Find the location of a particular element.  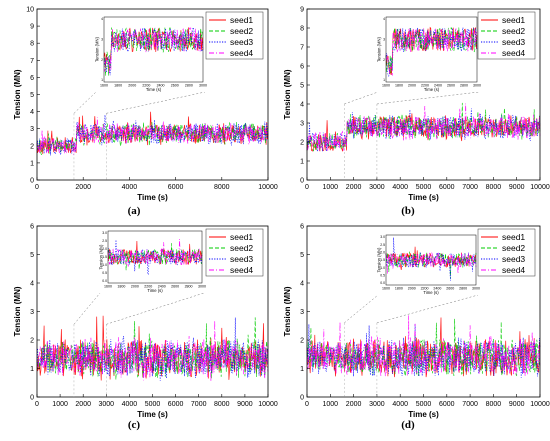

y-axis-label: Tension (MN) is located at coordinates (17, 94).